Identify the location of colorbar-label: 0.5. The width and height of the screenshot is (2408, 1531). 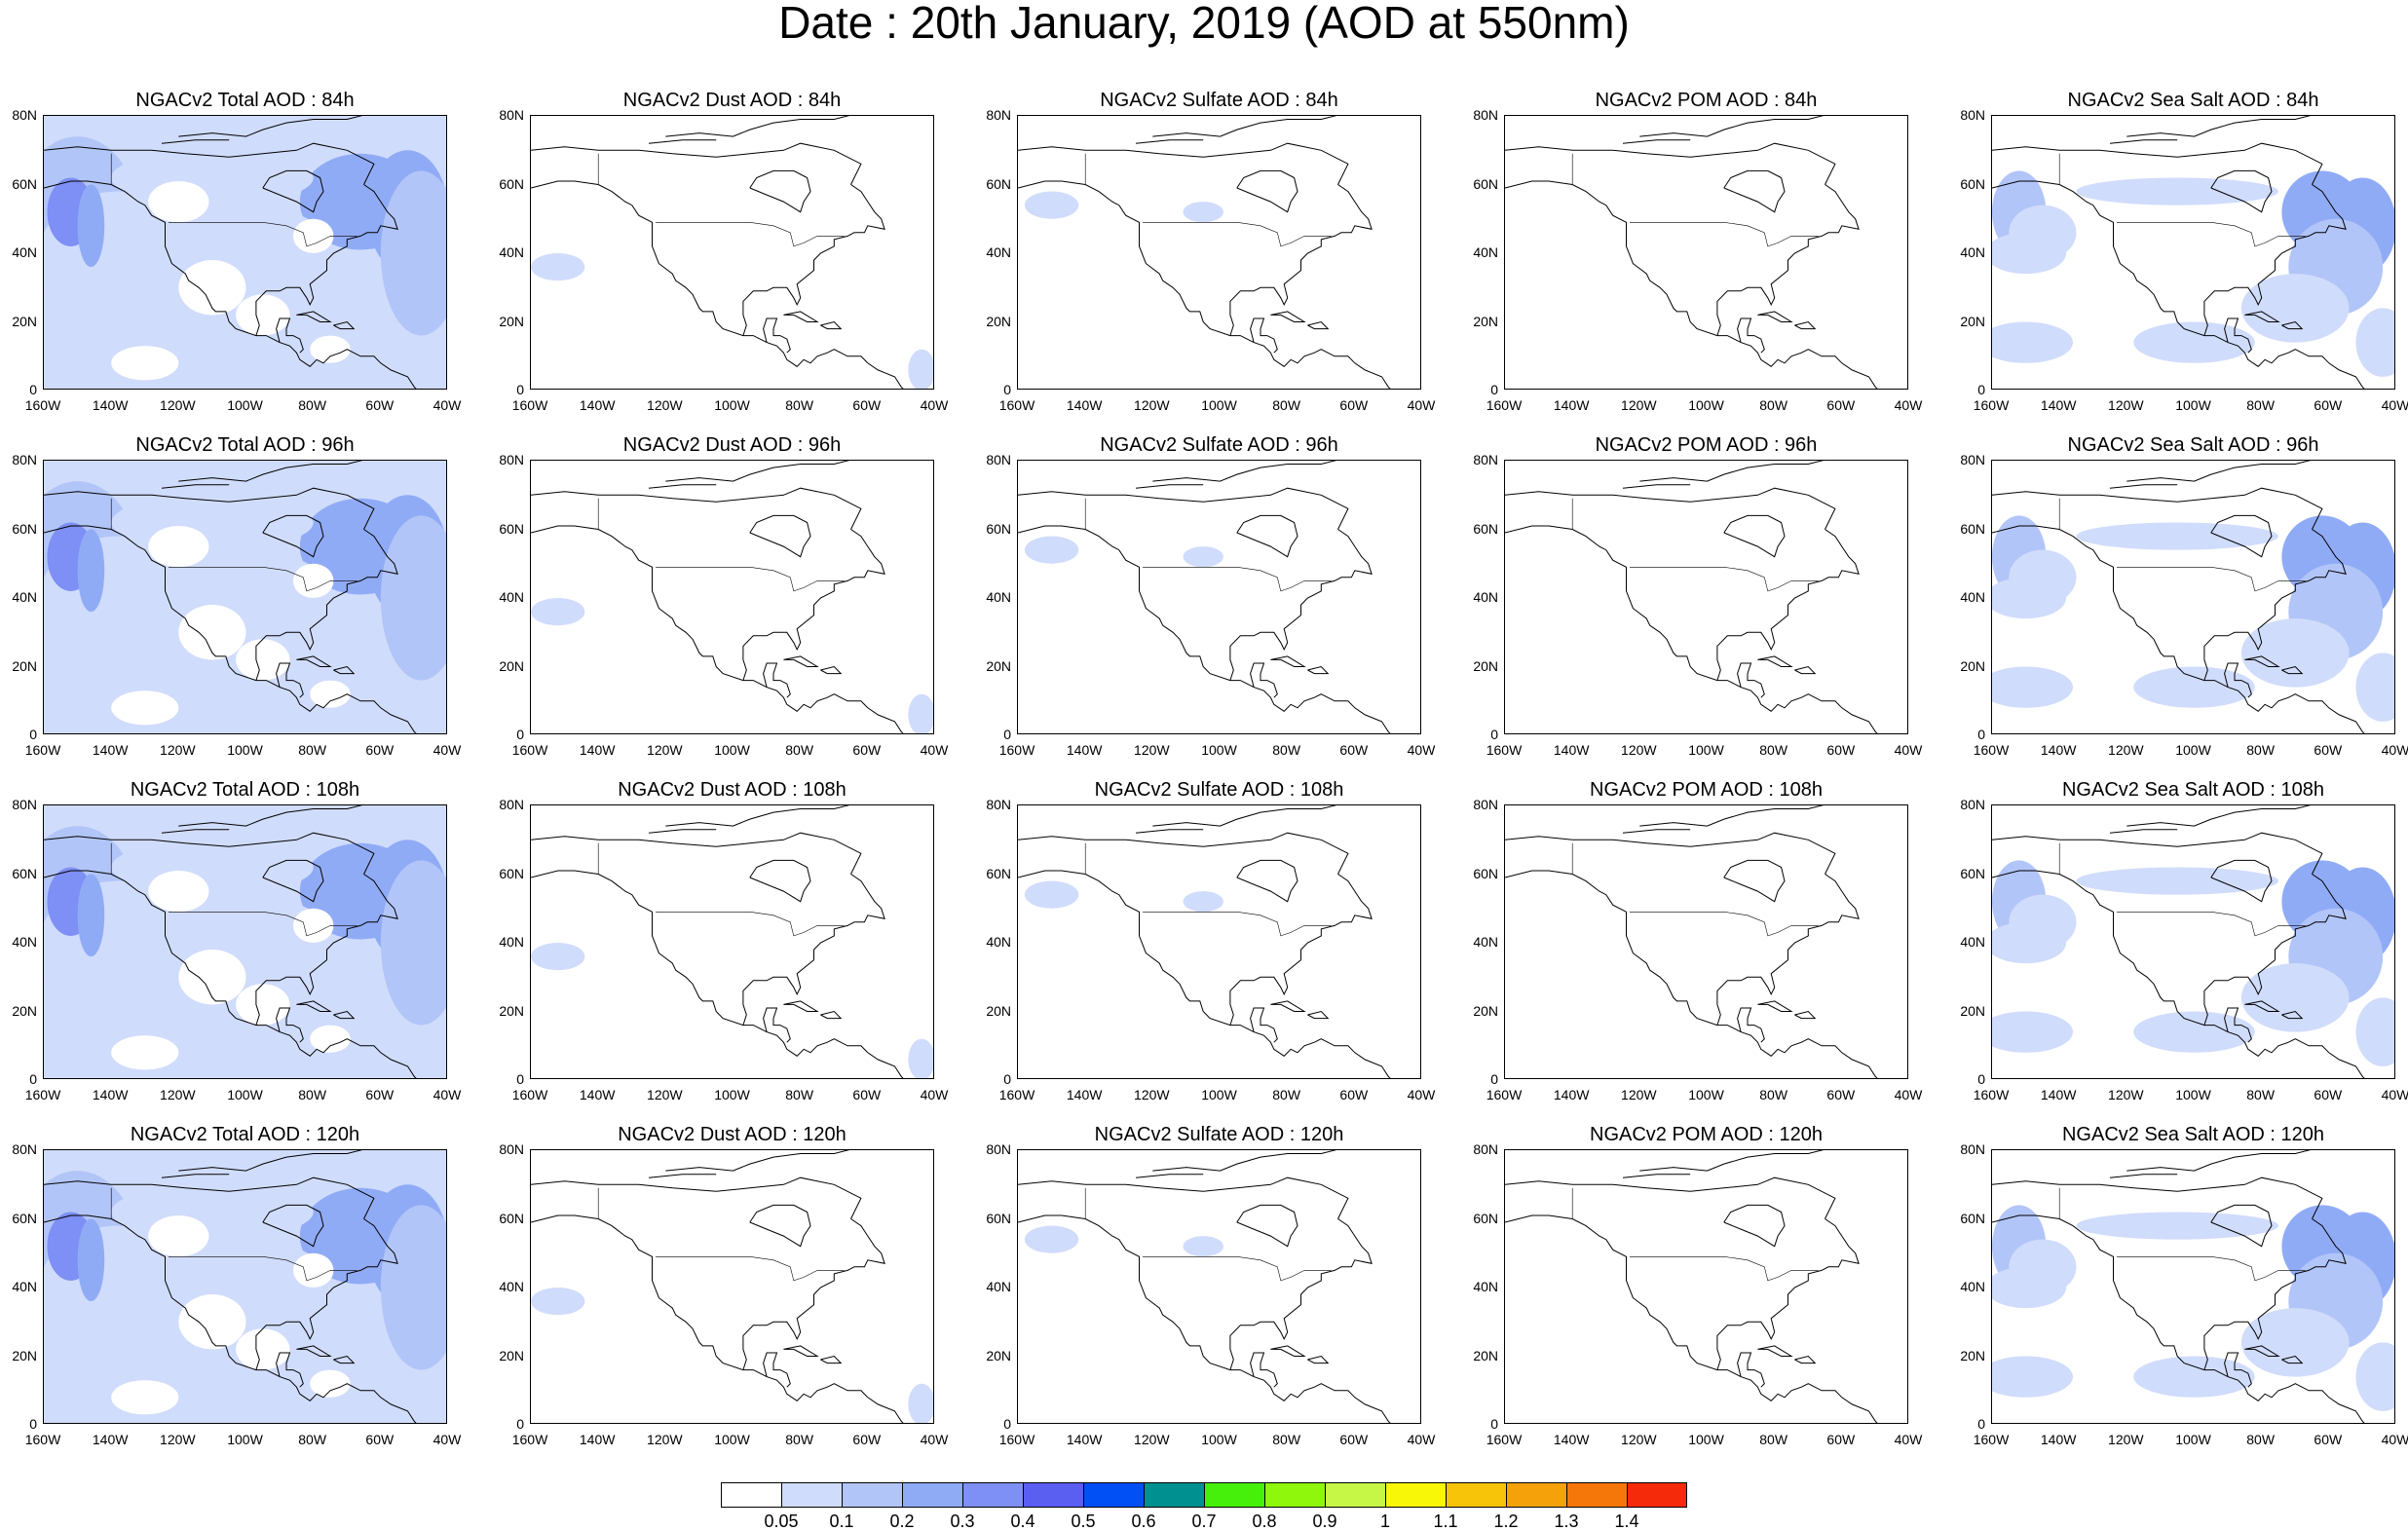
(1083, 1521).